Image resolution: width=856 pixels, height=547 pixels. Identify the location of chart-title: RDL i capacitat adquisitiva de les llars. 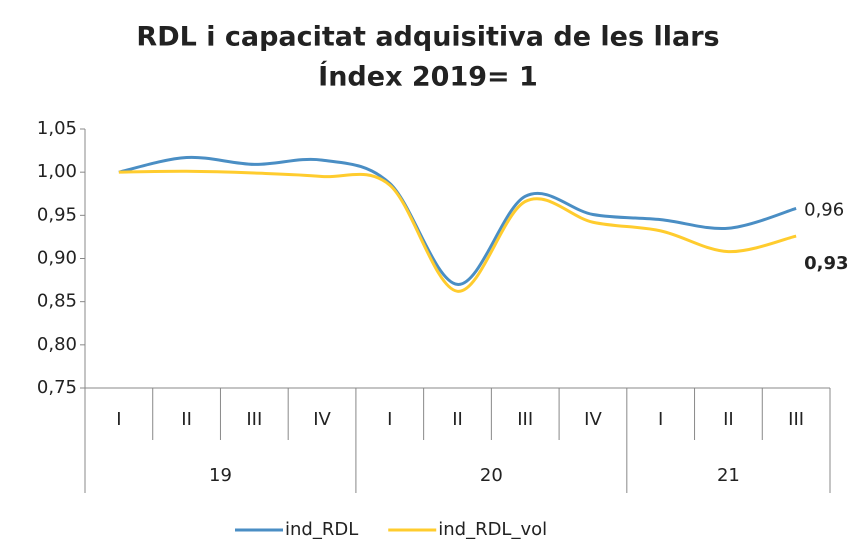
(427, 37).